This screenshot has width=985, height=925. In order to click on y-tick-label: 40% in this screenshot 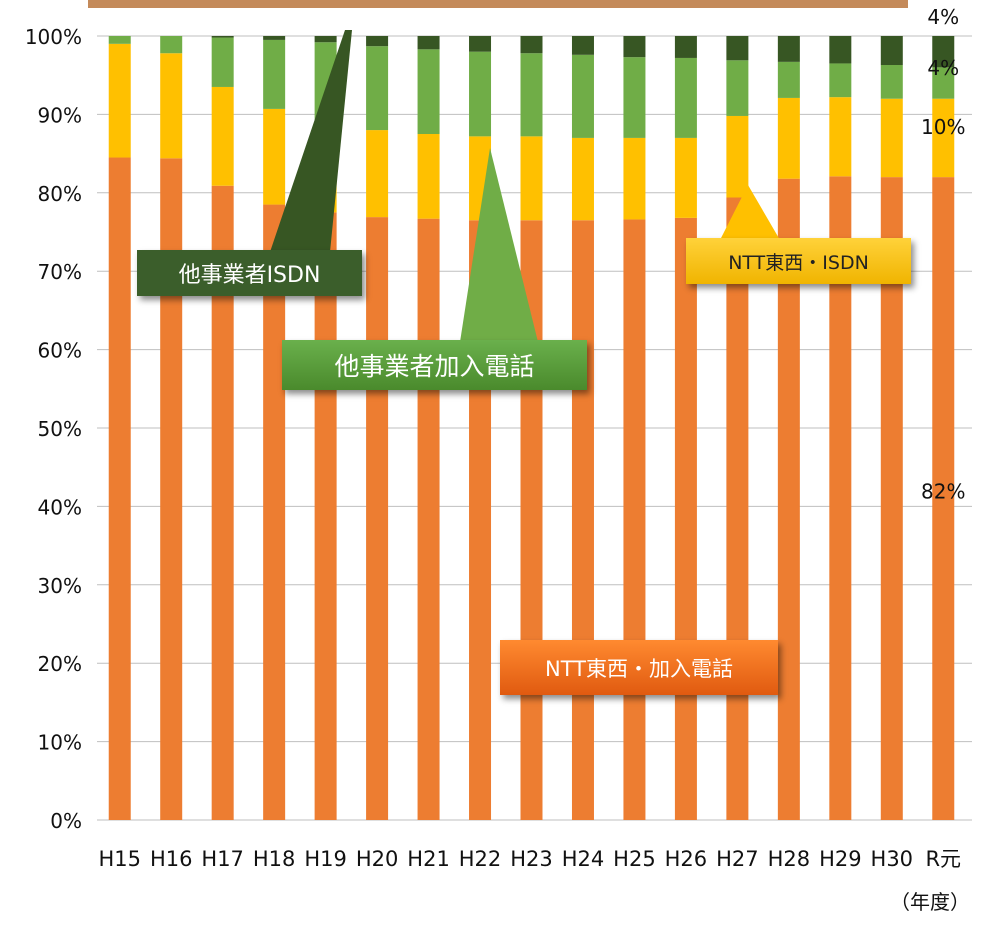, I will do `click(60, 507)`.